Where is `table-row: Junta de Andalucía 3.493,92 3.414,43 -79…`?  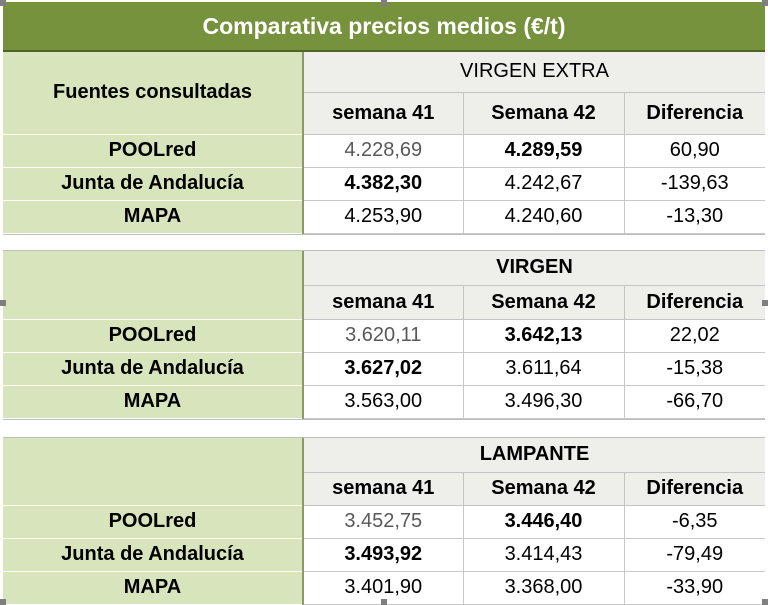
table-row: Junta de Andalucía 3.493,92 3.414,43 -79… is located at coordinates (384, 555).